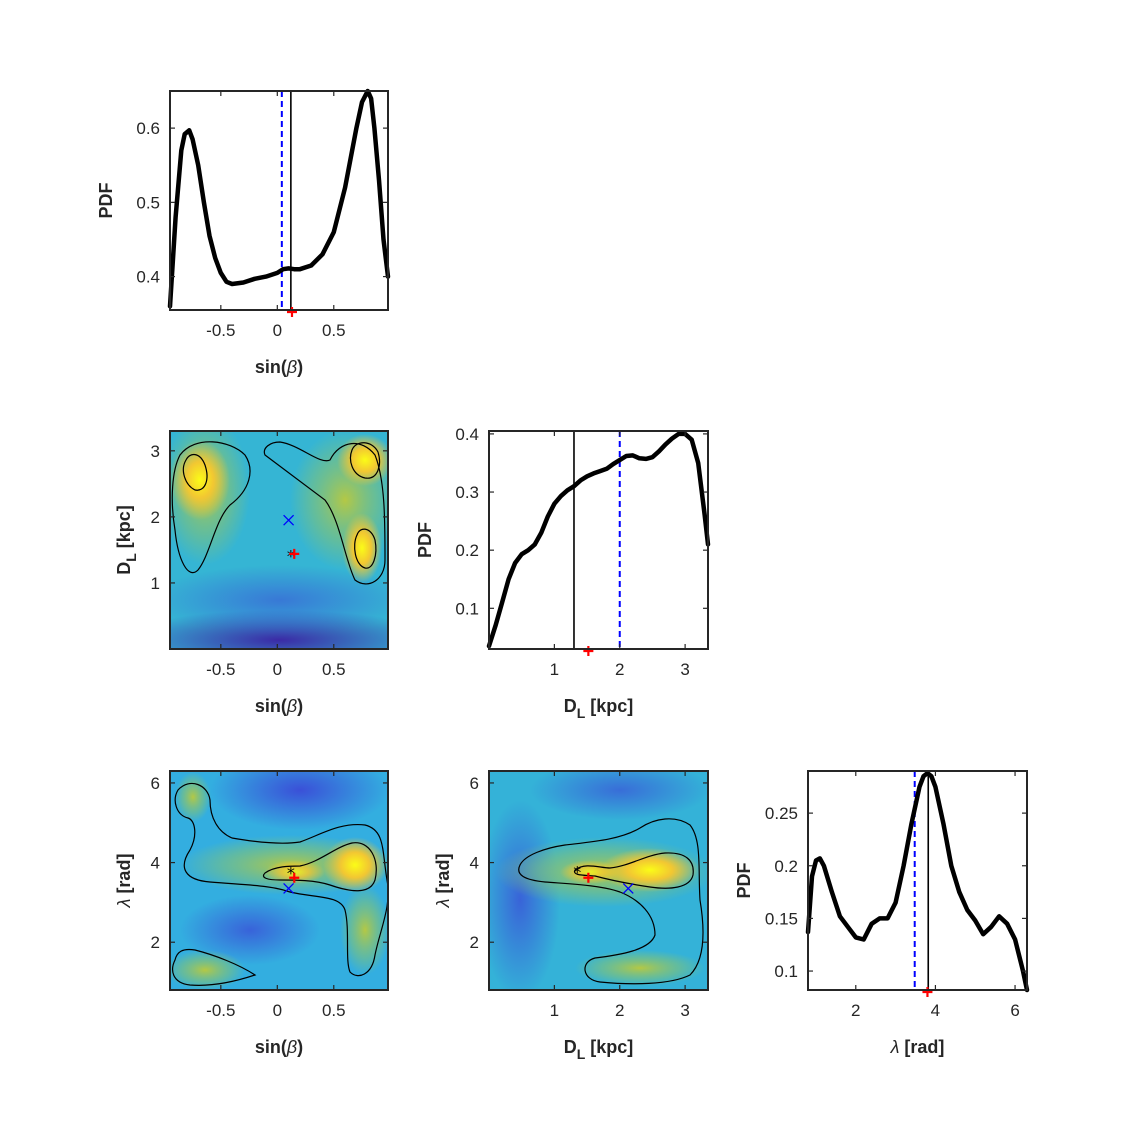 Image resolution: width=1134 pixels, height=1134 pixels. What do you see at coordinates (278, 513) in the screenshot?
I see `contours-dl-sinb` at bounding box center [278, 513].